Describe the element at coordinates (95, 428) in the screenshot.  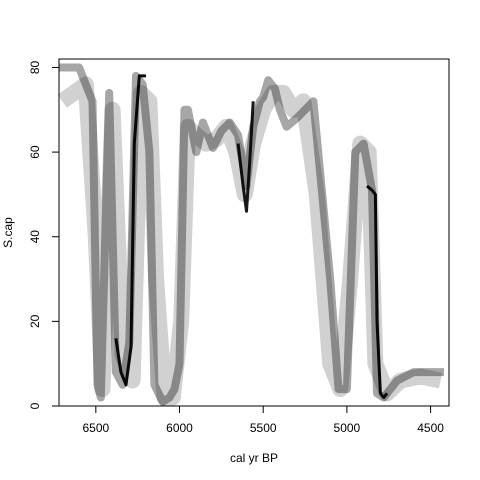
I see `x-tick-label: 6500` at that location.